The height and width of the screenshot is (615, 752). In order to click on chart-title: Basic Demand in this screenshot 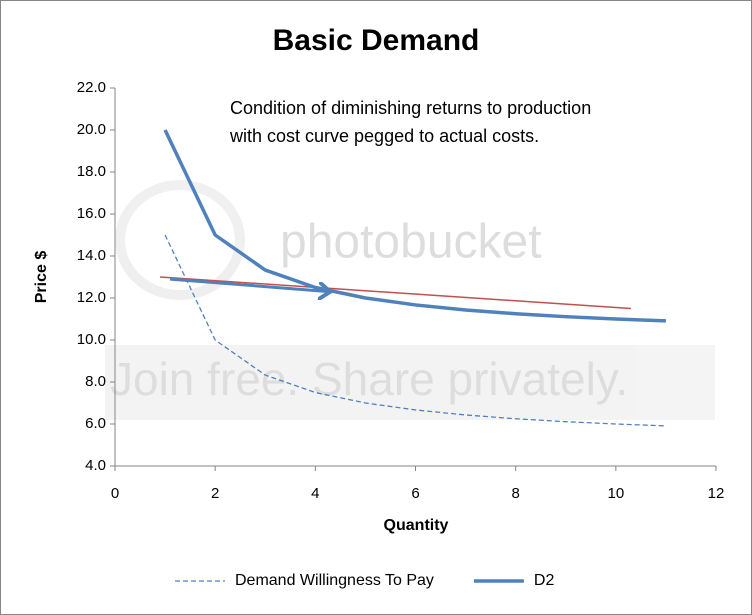, I will do `click(376, 40)`.